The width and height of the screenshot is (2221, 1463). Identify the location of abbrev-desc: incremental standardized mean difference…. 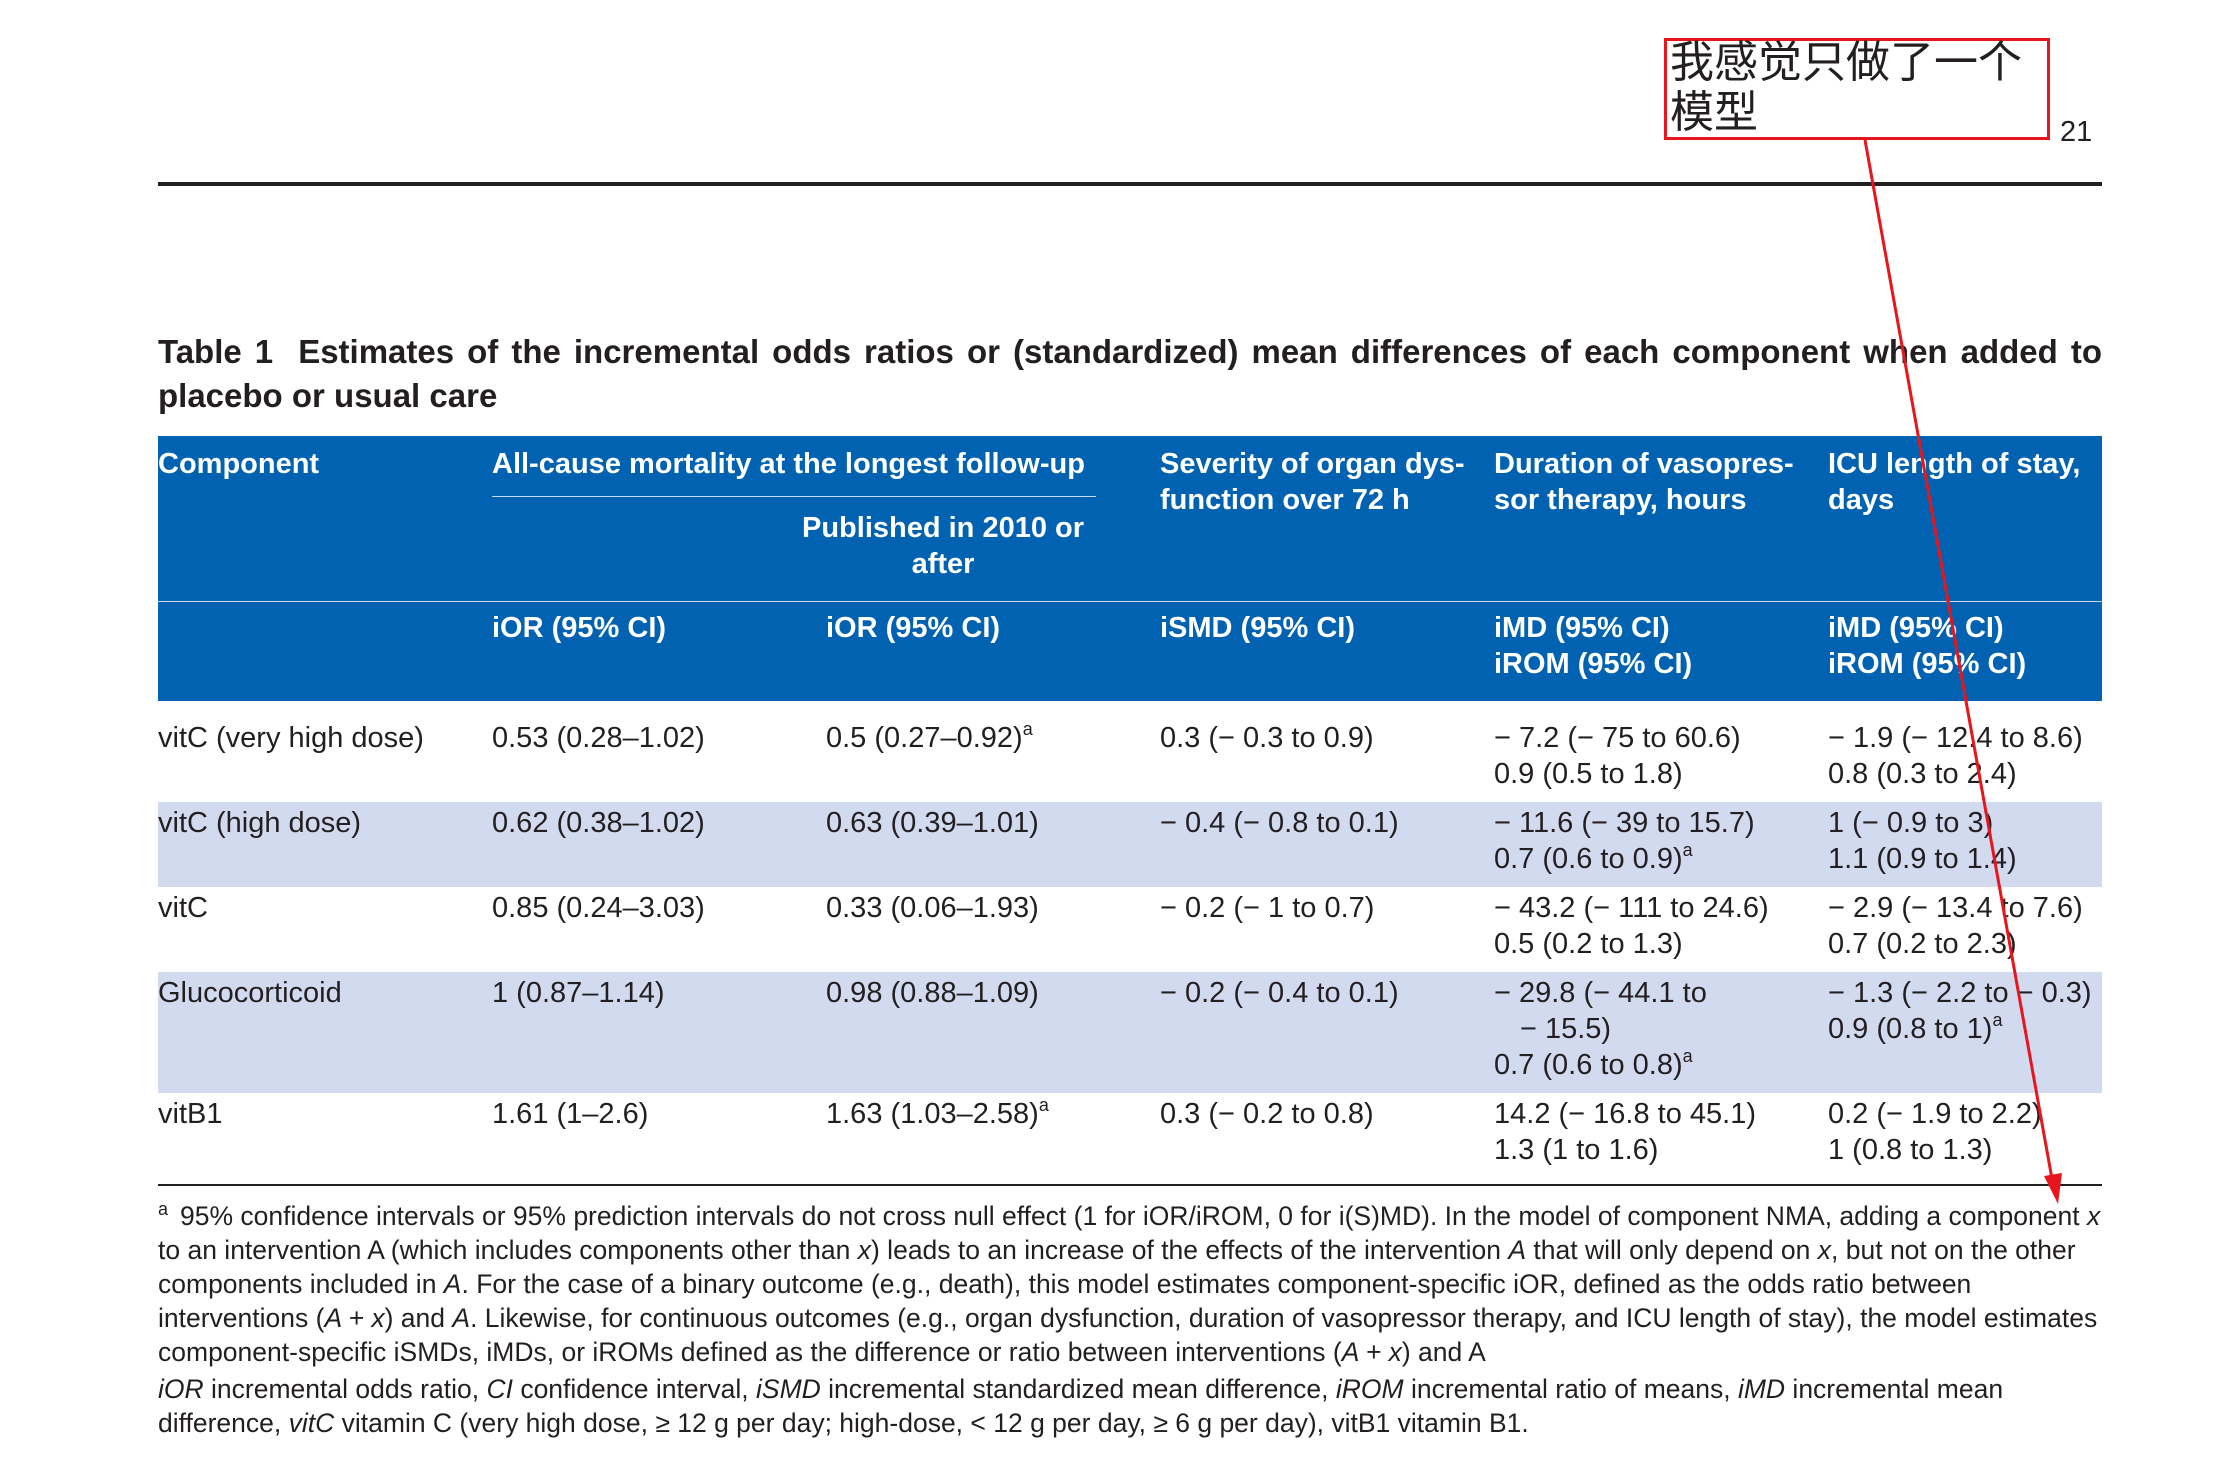
(1078, 1389).